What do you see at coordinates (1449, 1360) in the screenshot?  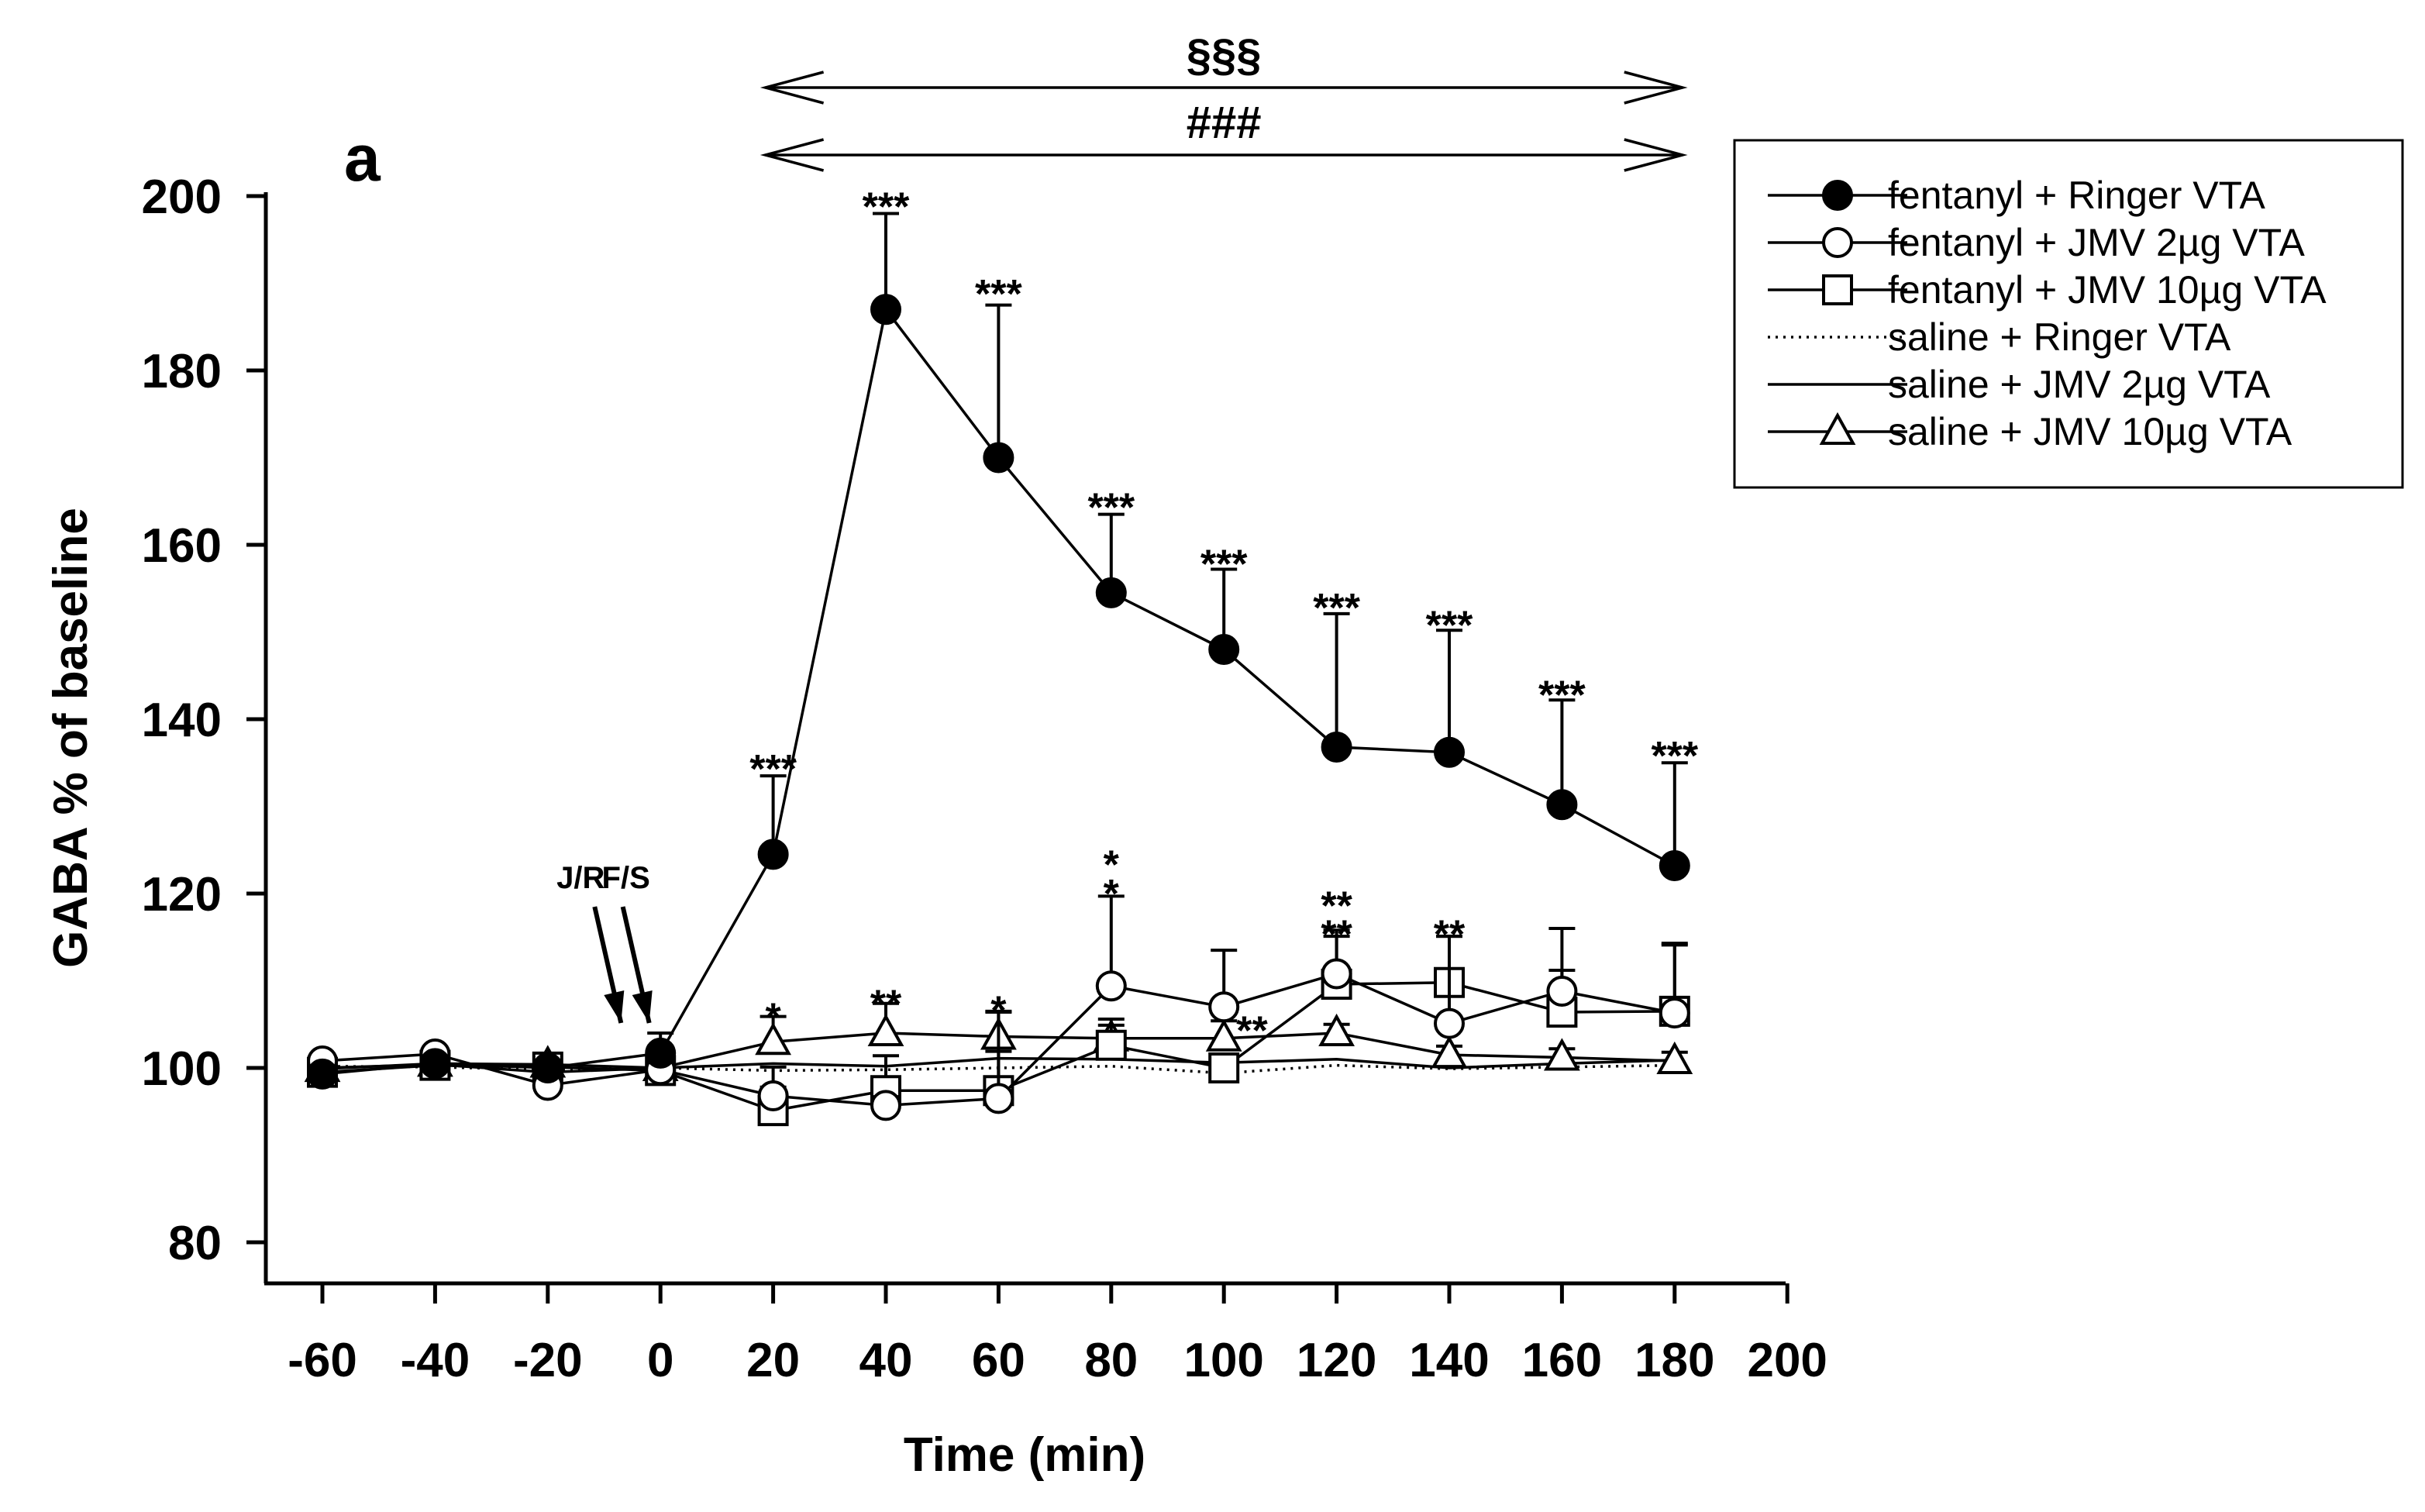 I see `x-tick-label: 140` at bounding box center [1449, 1360].